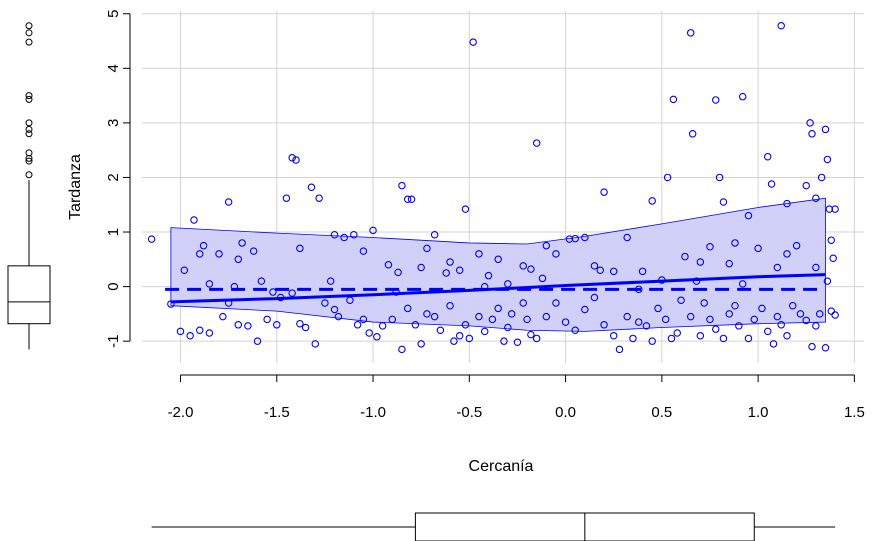 The width and height of the screenshot is (874, 541). What do you see at coordinates (661, 412) in the screenshot?
I see `x-tick-label: 0.5` at bounding box center [661, 412].